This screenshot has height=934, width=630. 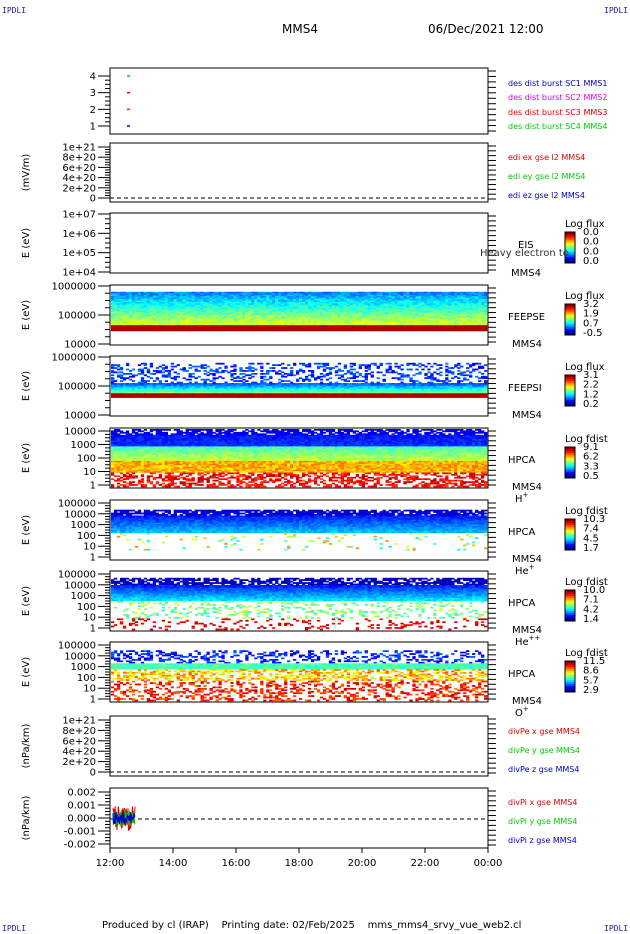 I want to click on colorbar-frame-feepse, so click(x=570, y=319).